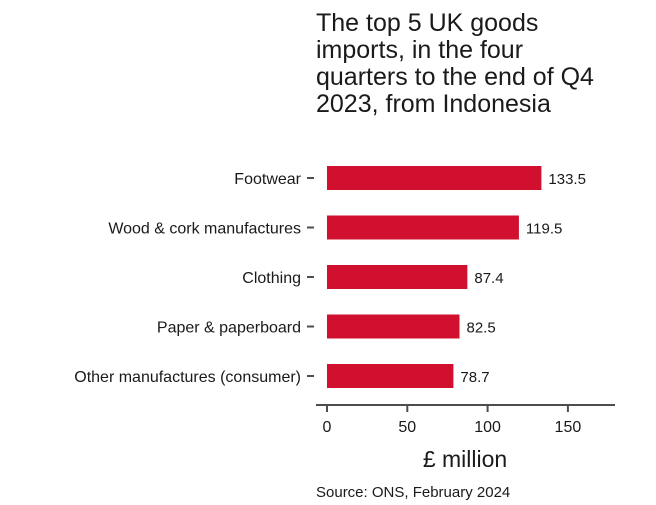  Describe the element at coordinates (480, 328) in the screenshot. I see `data-label: 82.5` at that location.